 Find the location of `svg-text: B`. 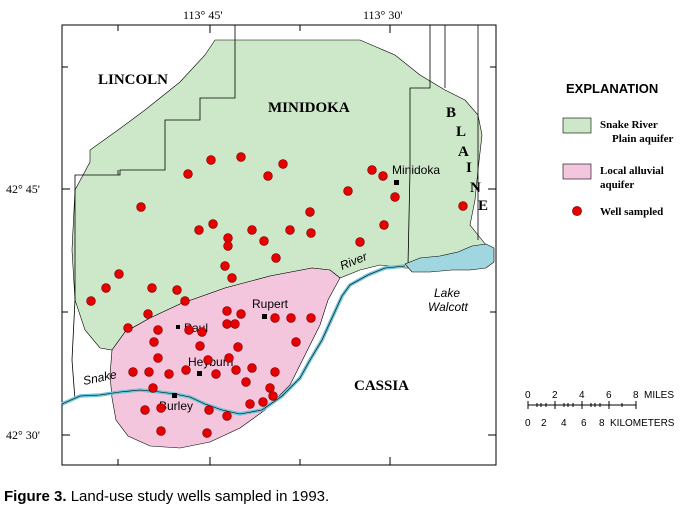

svg-text: B is located at coordinates (451, 113).